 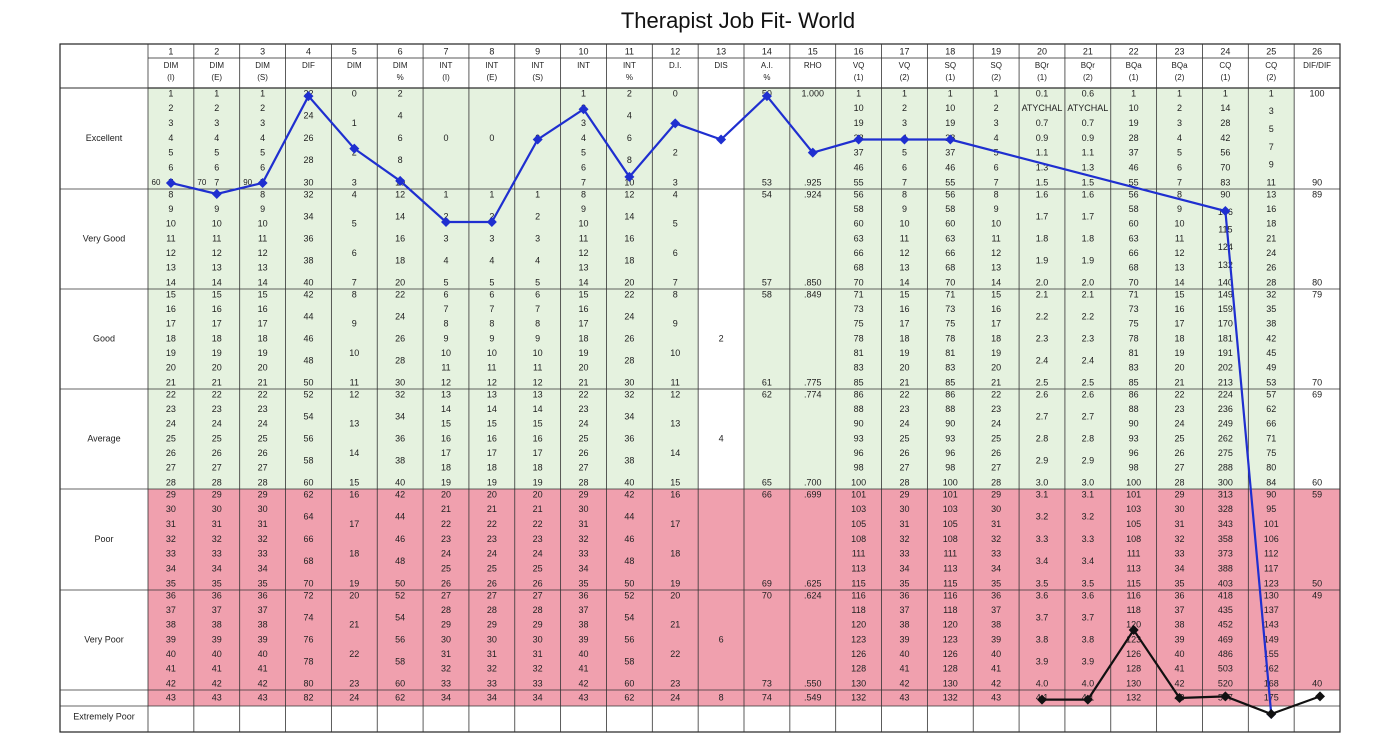 What do you see at coordinates (767, 583) in the screenshot?
I see `cell-value: 69` at bounding box center [767, 583].